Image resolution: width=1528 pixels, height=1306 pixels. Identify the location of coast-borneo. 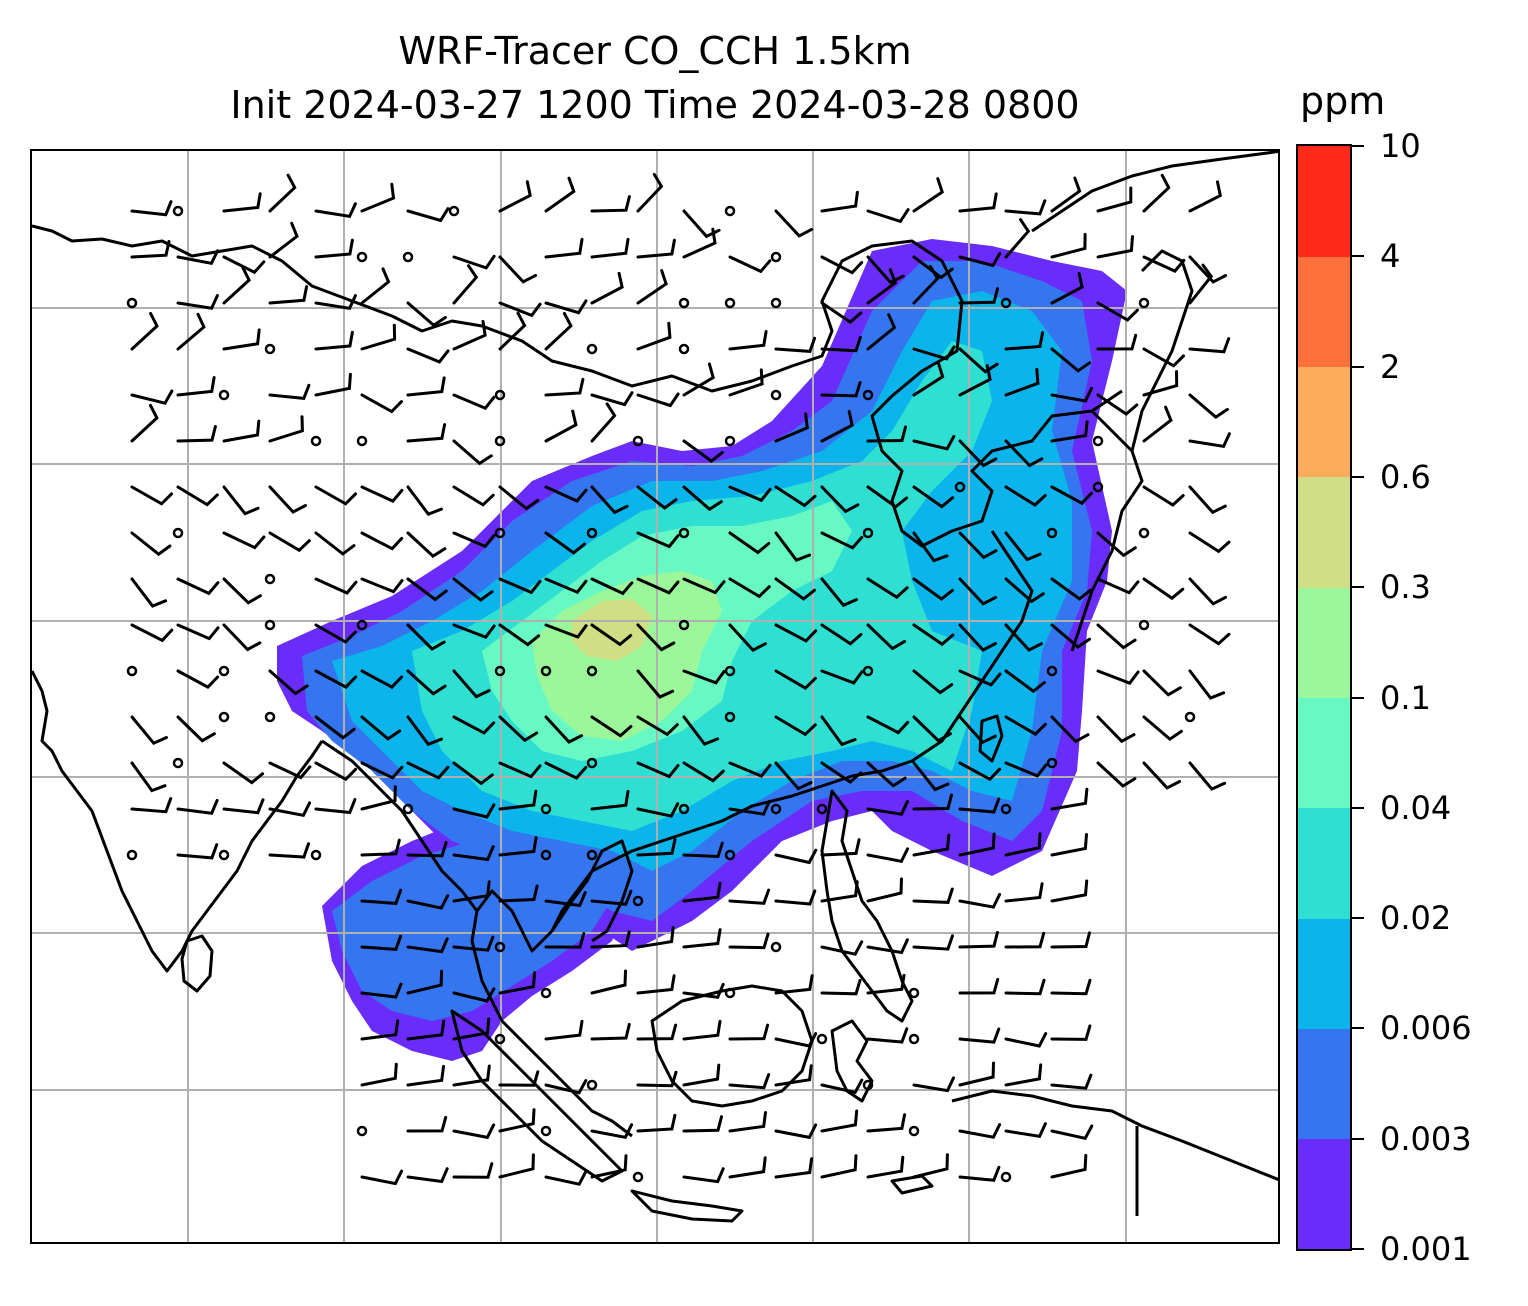
(732, 1046).